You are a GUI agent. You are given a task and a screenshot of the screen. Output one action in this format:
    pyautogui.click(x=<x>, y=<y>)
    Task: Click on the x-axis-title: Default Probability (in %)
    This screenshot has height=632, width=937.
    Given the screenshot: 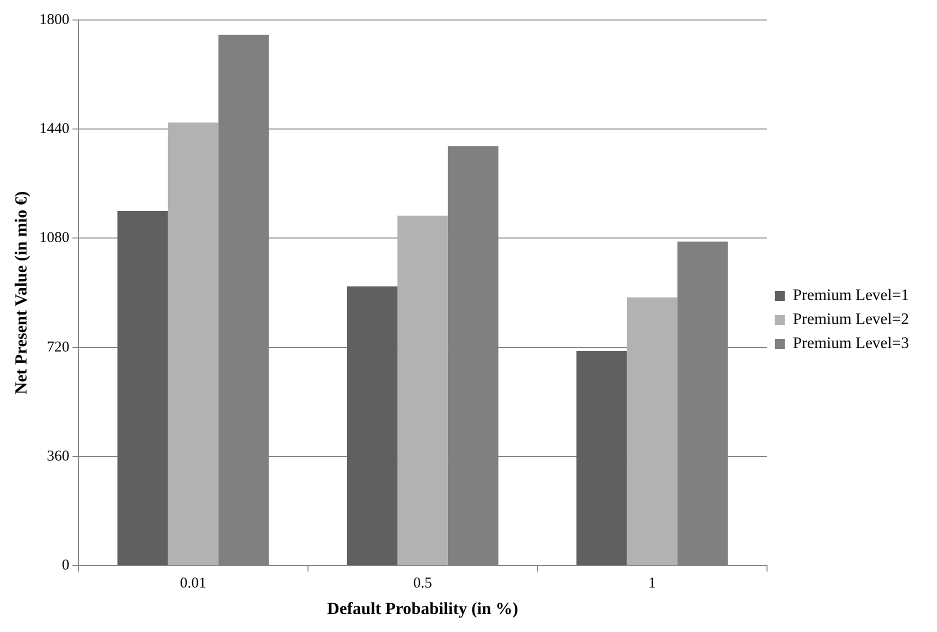 What is the action you would take?
    pyautogui.click(x=422, y=608)
    